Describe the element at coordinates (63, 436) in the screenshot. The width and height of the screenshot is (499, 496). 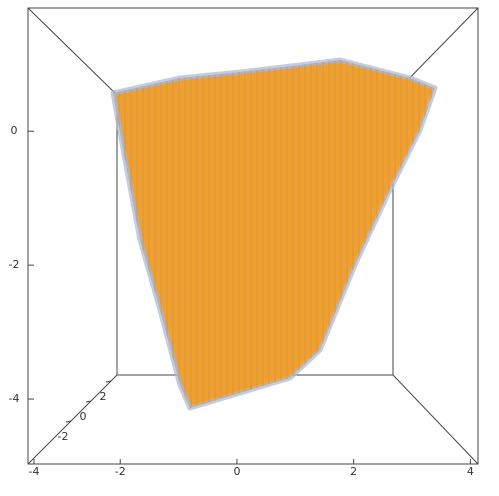
I see `y-tick-label: -2` at that location.